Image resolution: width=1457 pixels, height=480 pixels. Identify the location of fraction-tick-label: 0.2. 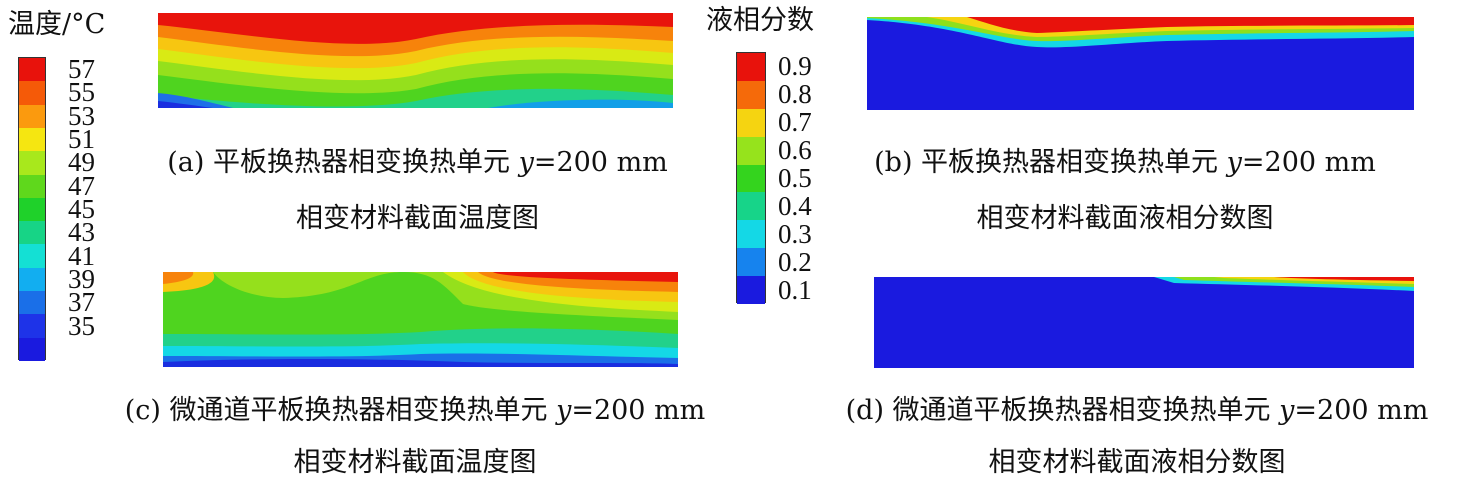
(795, 261).